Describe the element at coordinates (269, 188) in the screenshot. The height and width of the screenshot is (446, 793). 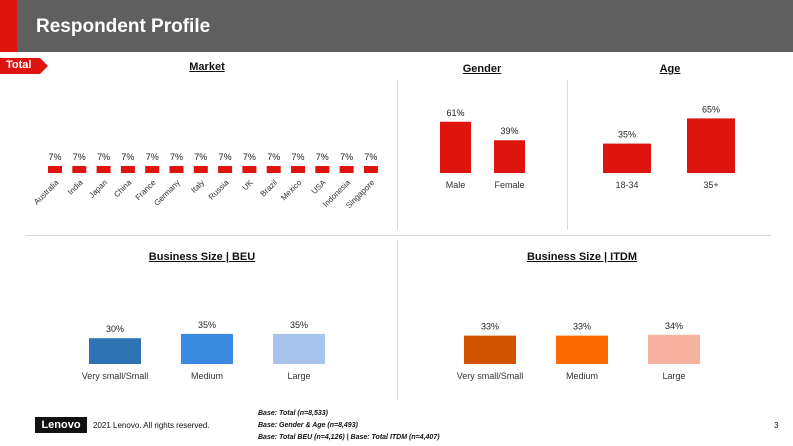
I see `market-category-label: Brazil` at that location.